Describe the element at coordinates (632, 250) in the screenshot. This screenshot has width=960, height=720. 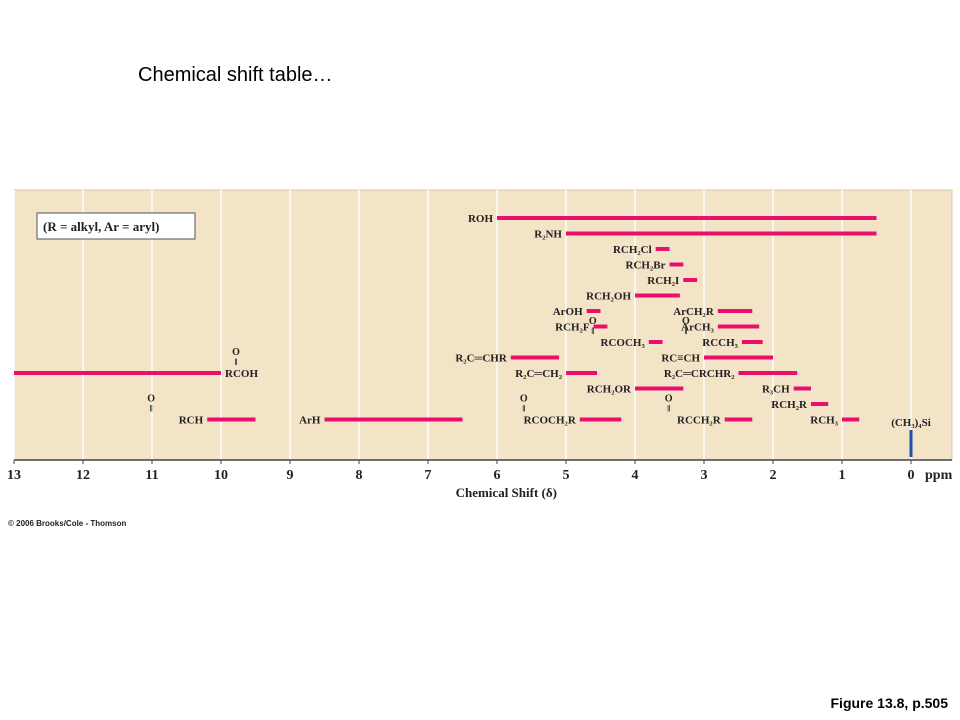
I see `shift-range-label: RCH₂Cl` at that location.